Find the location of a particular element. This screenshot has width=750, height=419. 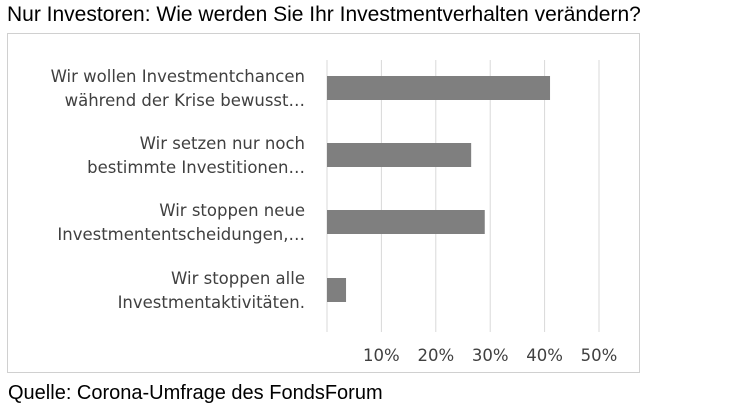

x-tick-label: 20% is located at coordinates (435, 355).